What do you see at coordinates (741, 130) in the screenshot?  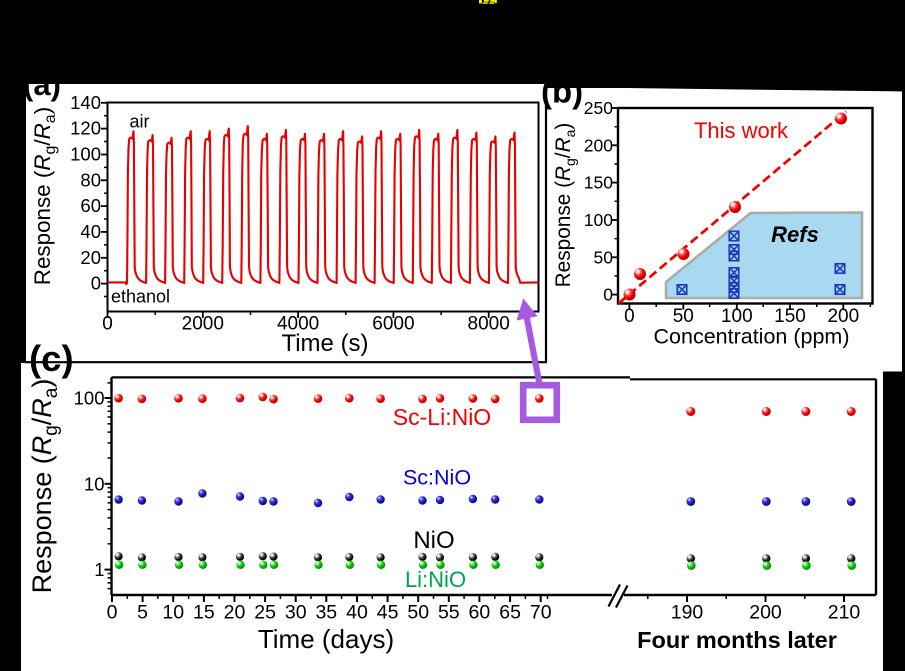 I see `svg-text: This work` at bounding box center [741, 130].